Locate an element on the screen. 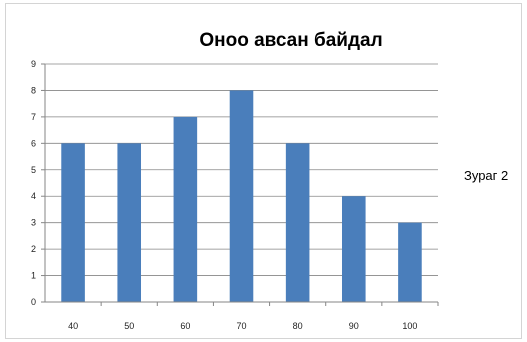 The image size is (527, 342). x-tick-label: 90 is located at coordinates (354, 326).